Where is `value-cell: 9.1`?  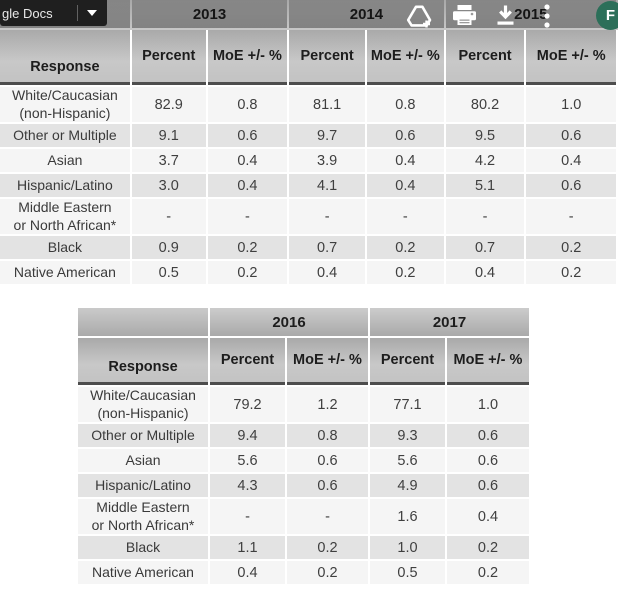 value-cell: 9.1 is located at coordinates (168, 135).